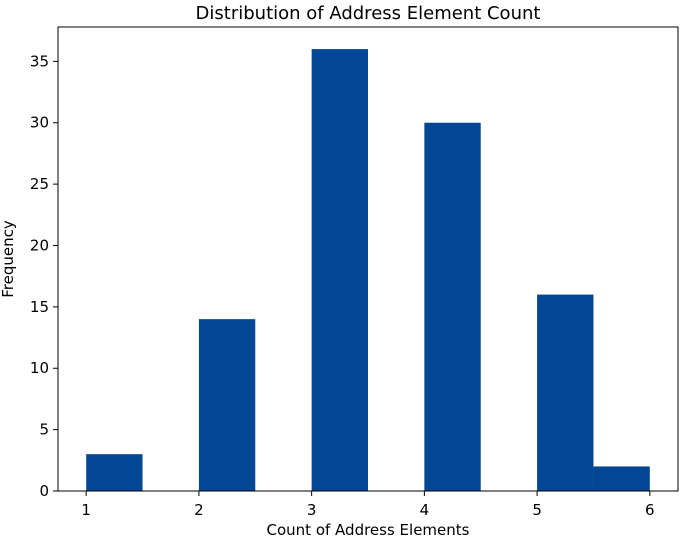 The height and width of the screenshot is (541, 682). Describe the element at coordinates (537, 510) in the screenshot. I see `x-tick-label: 5` at that location.